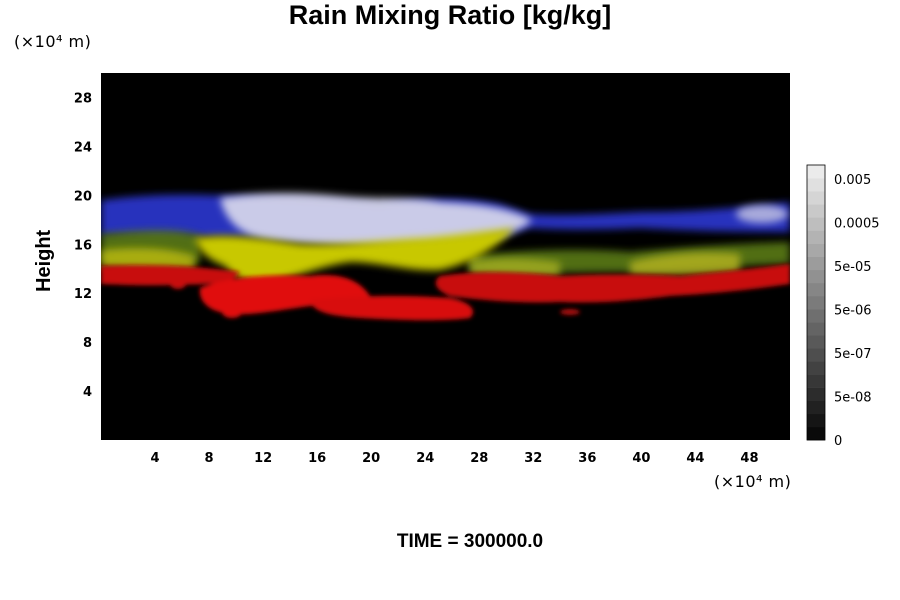 The image size is (900, 600). I want to click on x-axis-unit: (×10⁴ m), so click(753, 481).